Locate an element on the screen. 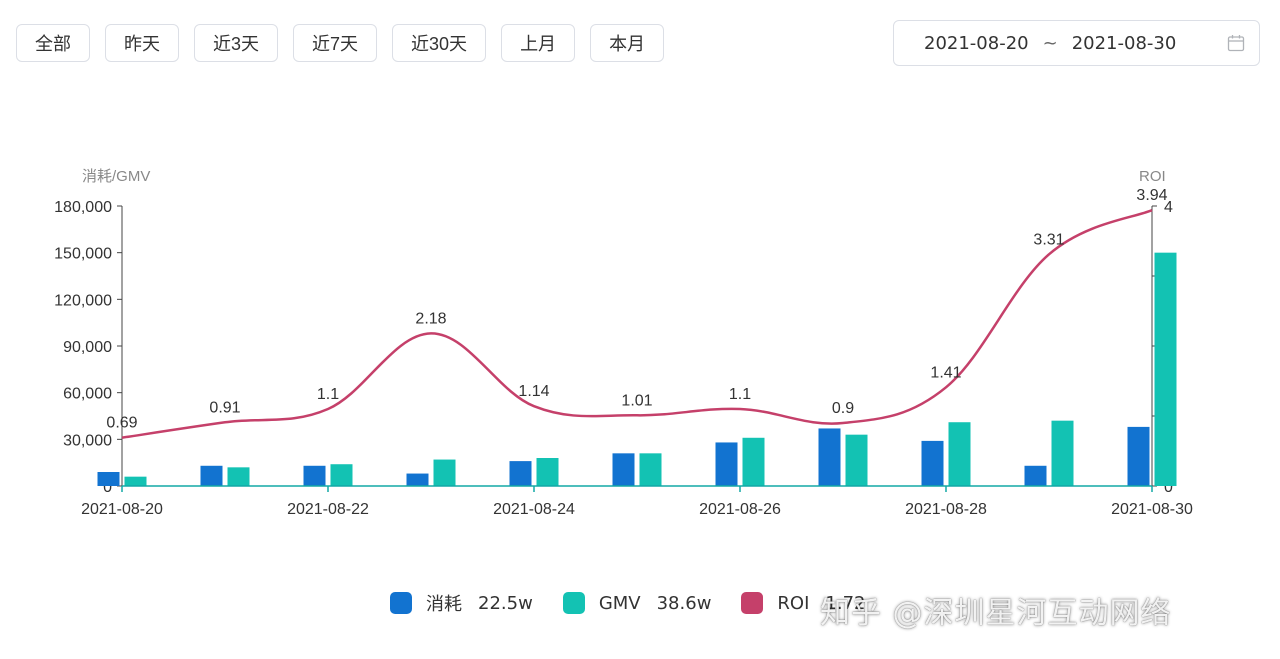 This screenshot has width=1280, height=659. legend-name-consume: 消耗 is located at coordinates (444, 604).